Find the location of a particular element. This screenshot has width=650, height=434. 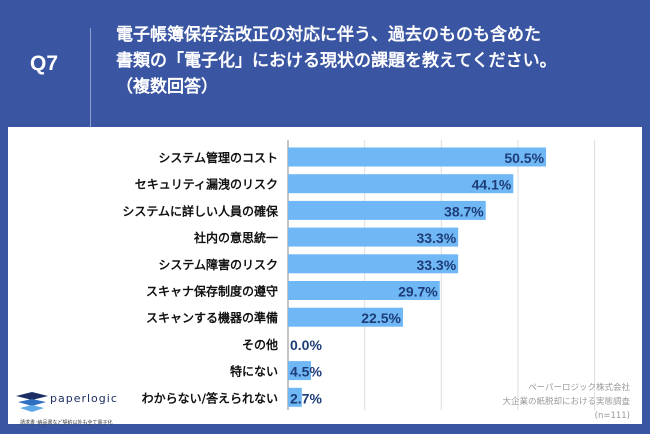

source-survey: 大企業の紙脱却における実態調査 is located at coordinates (566, 402).